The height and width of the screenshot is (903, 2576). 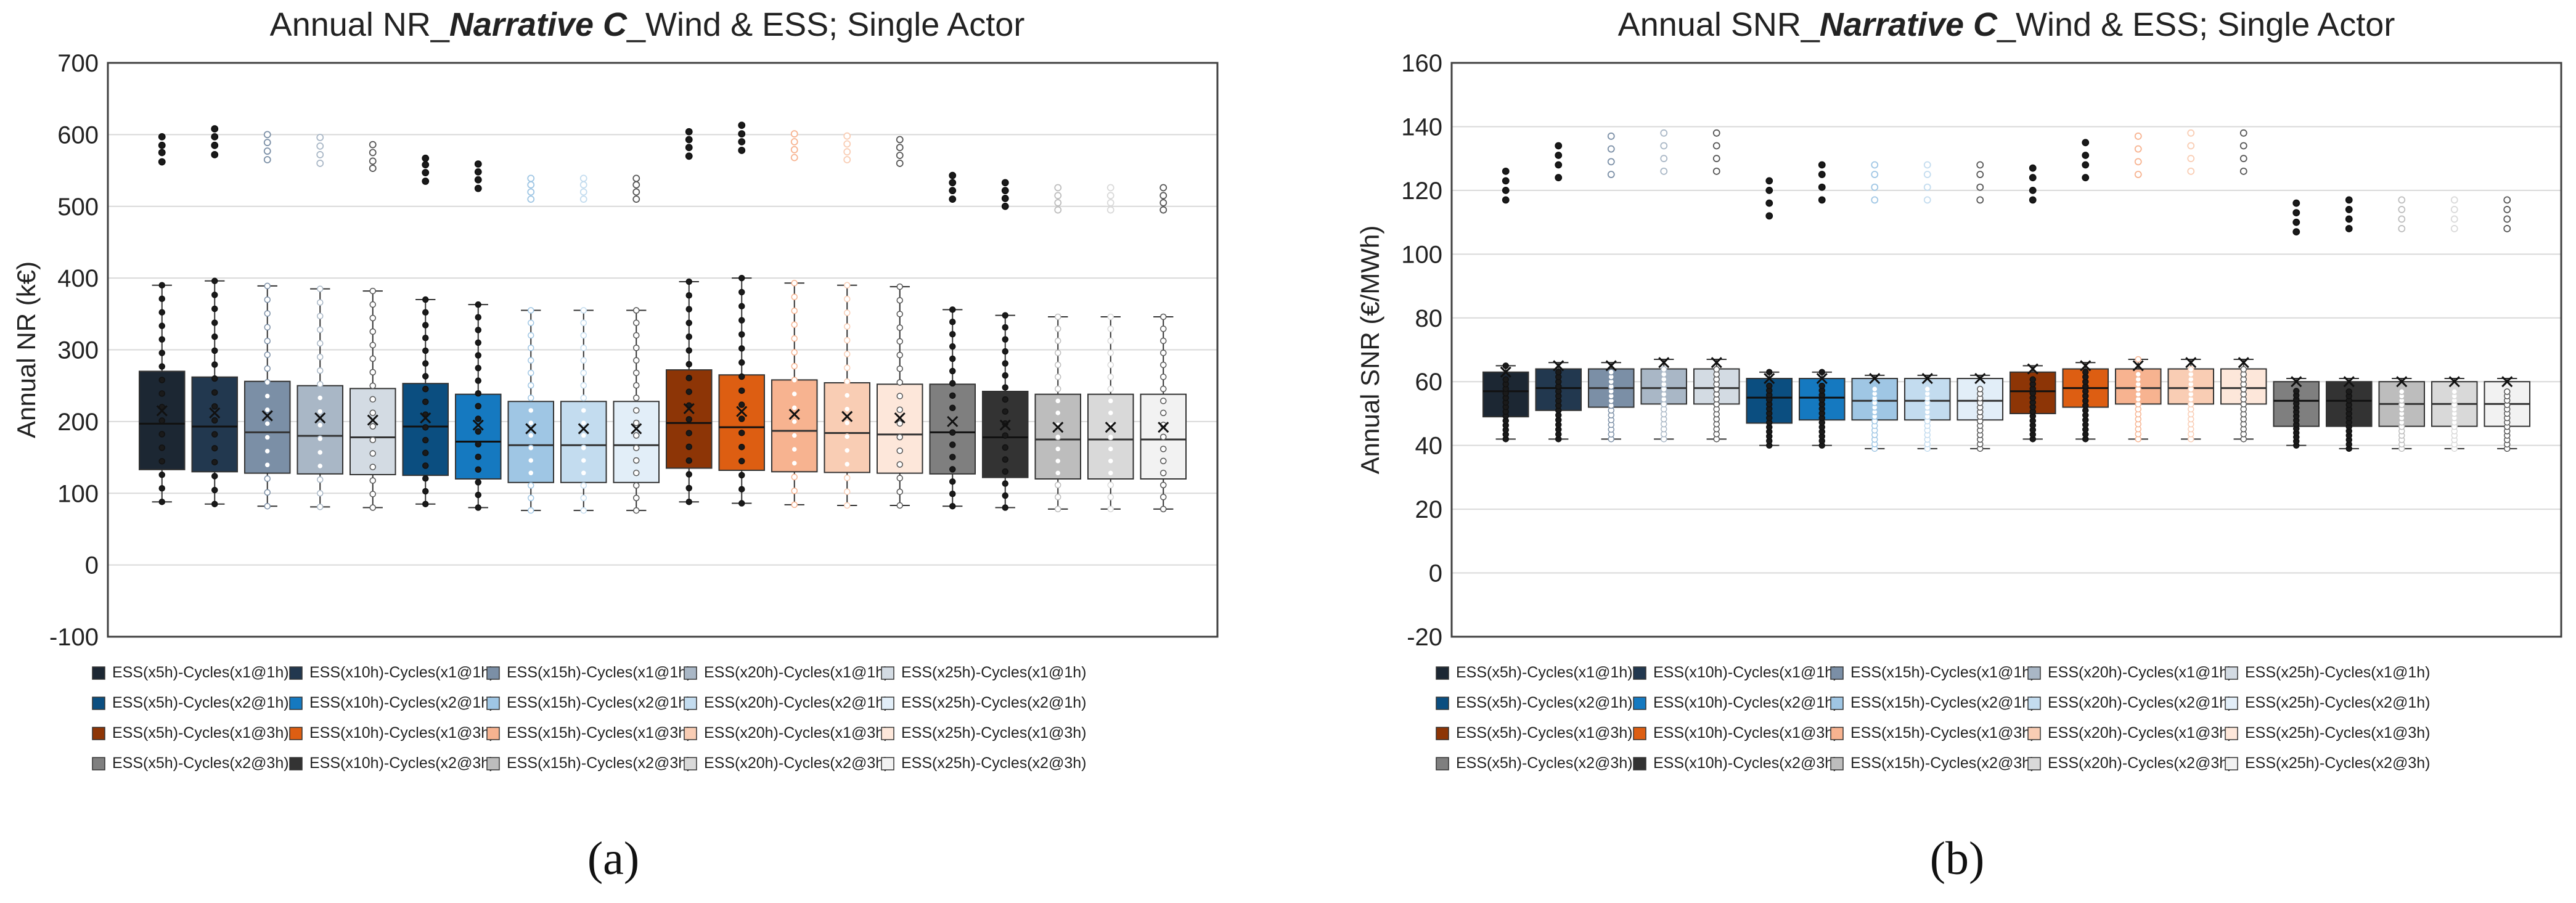 I want to click on panel-caption: (b), so click(x=1957, y=859).